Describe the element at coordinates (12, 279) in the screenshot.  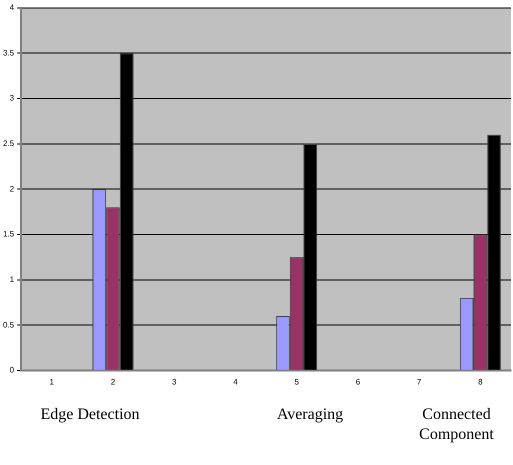
I see `y-tick-label: 1` at that location.